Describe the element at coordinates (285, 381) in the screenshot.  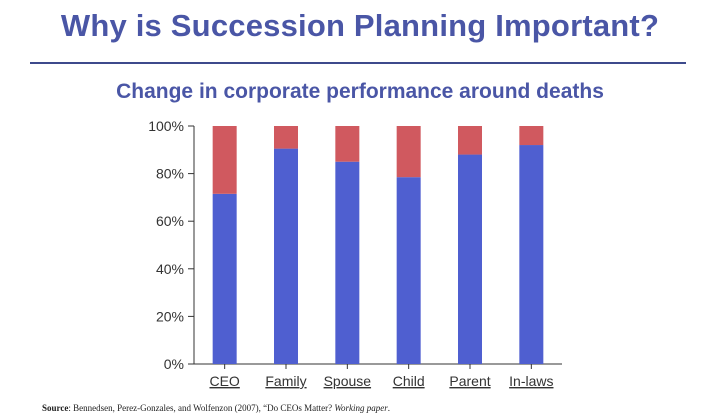
I see `x-category-label: Family` at that location.